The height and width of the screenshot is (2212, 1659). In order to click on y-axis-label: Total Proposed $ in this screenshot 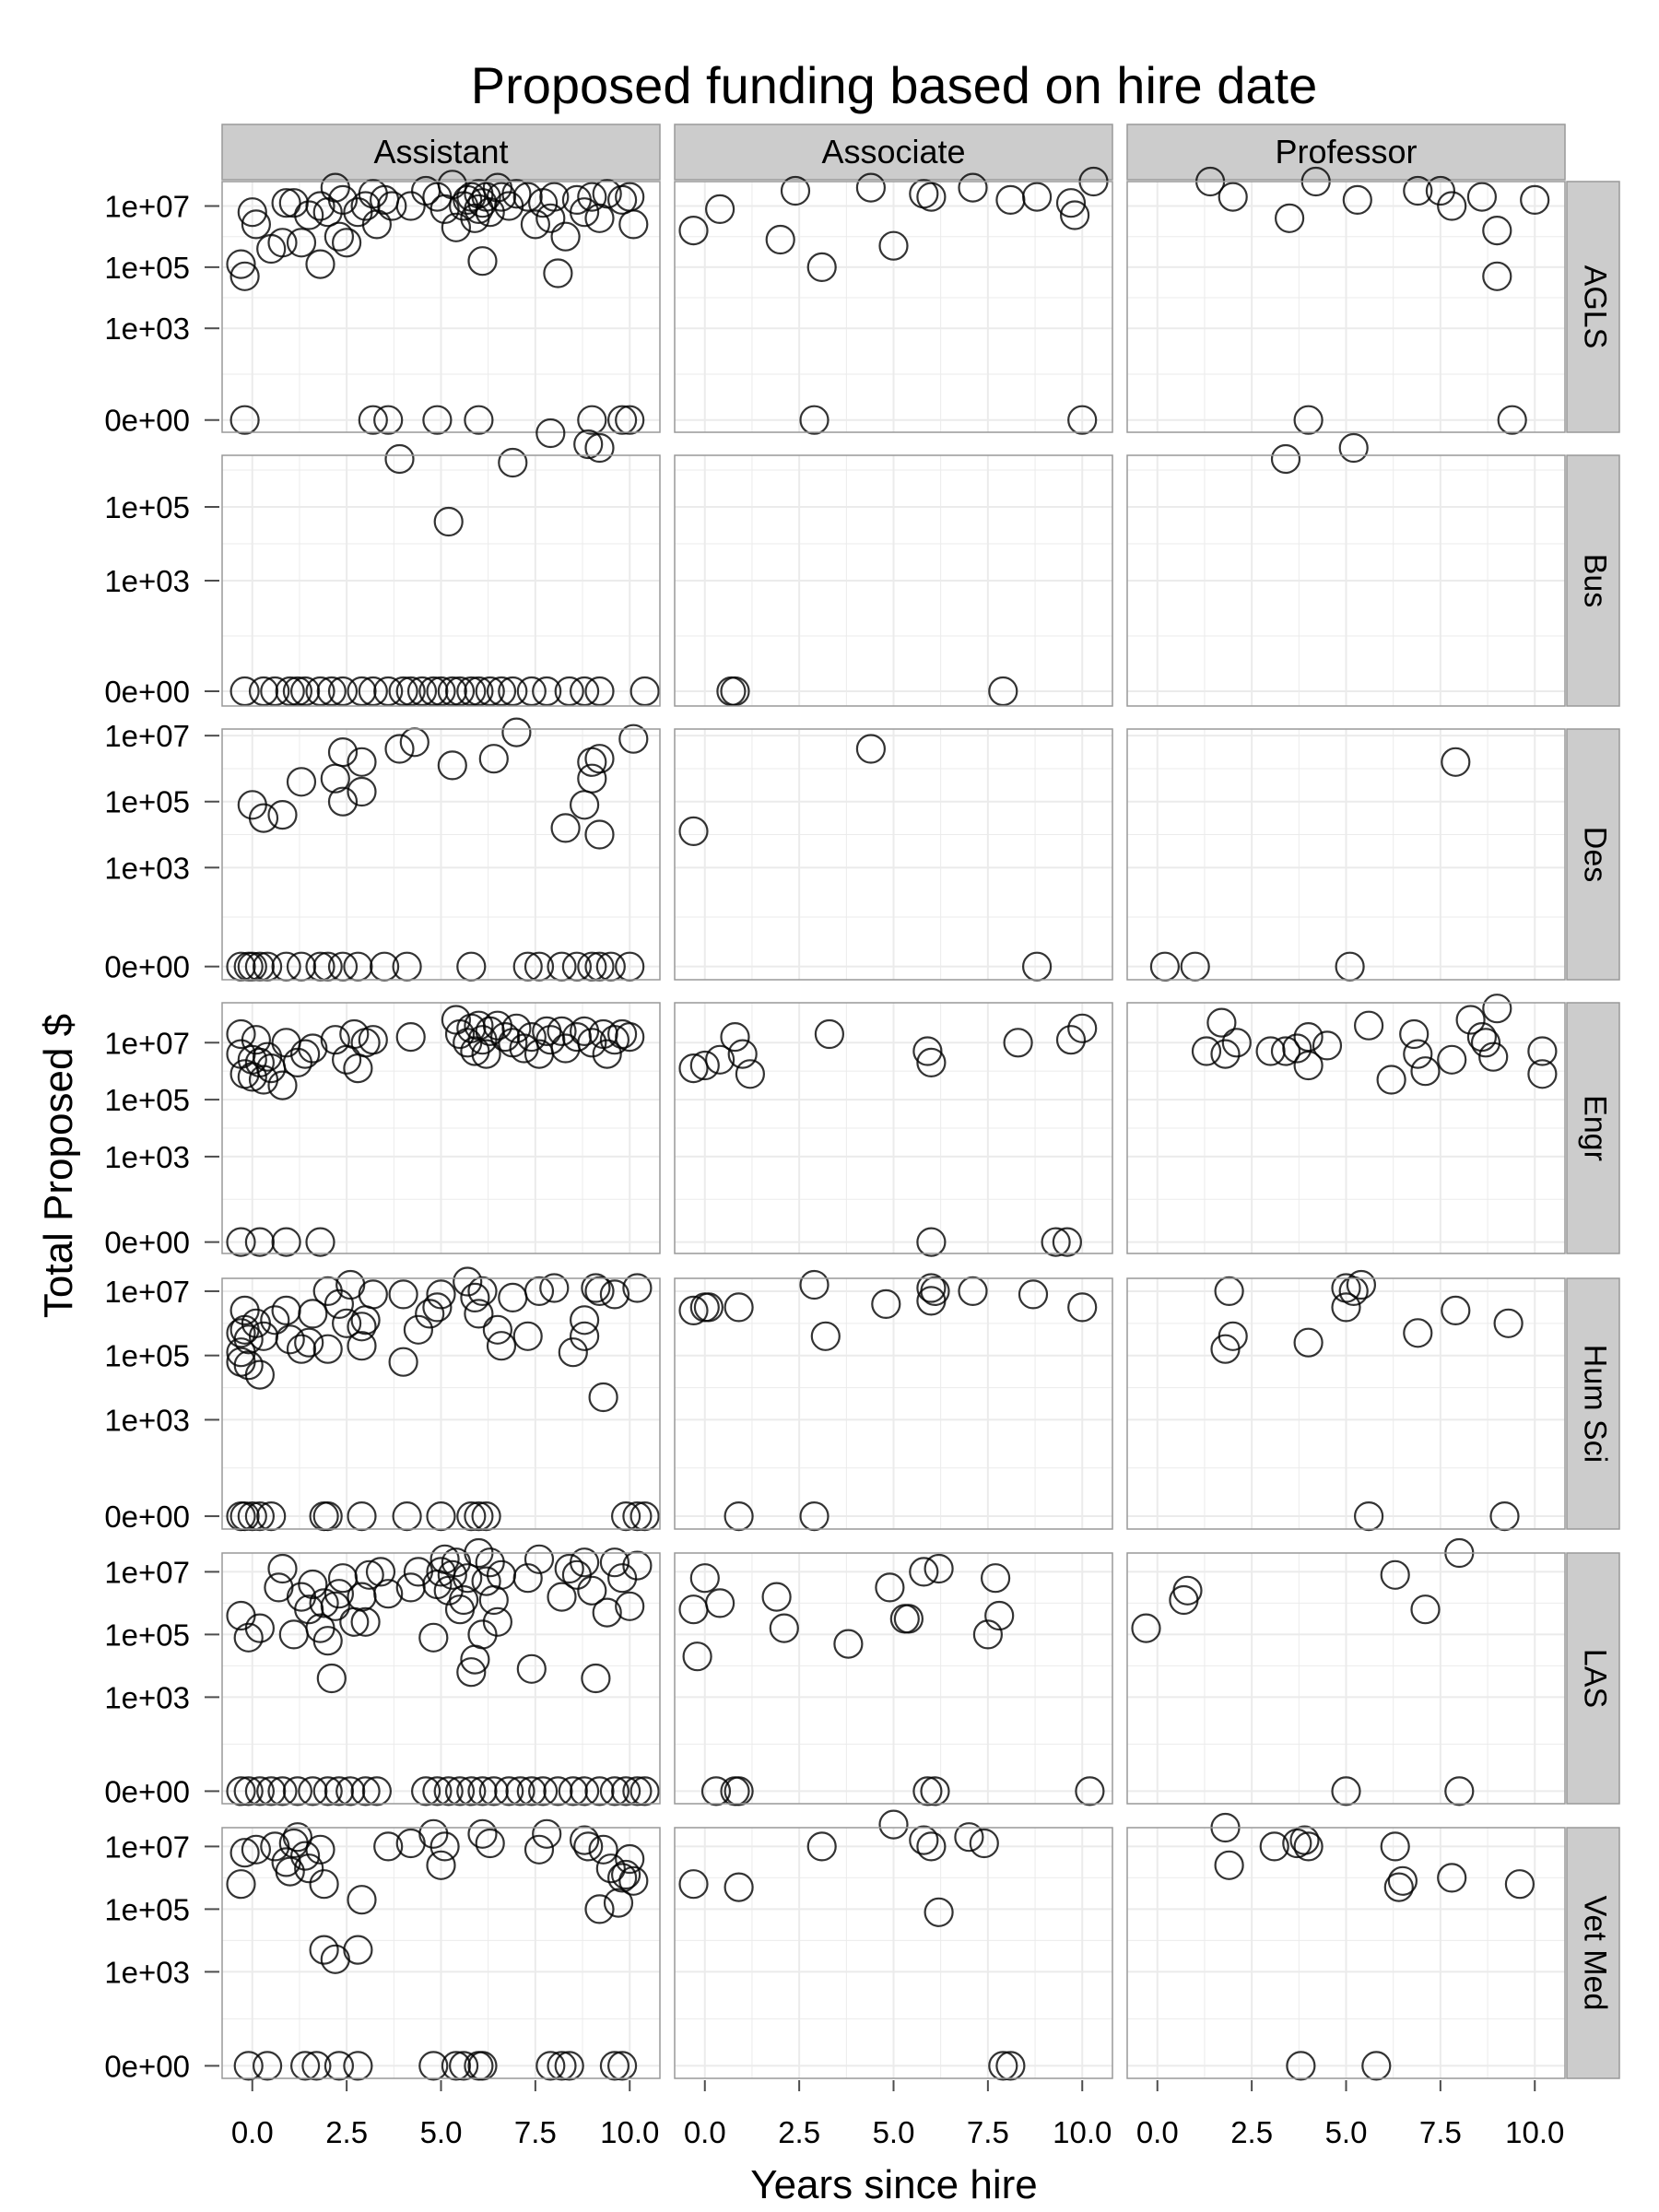, I will do `click(58, 1166)`.